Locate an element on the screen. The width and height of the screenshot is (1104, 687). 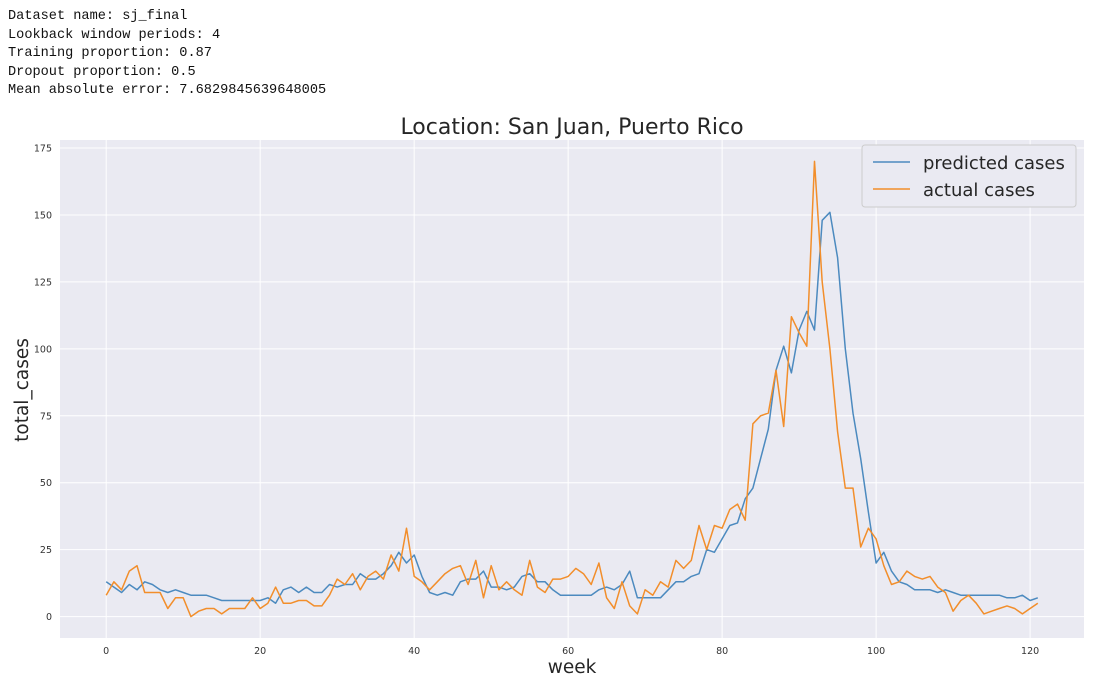
x-tick-label: 0 is located at coordinates (106, 651).